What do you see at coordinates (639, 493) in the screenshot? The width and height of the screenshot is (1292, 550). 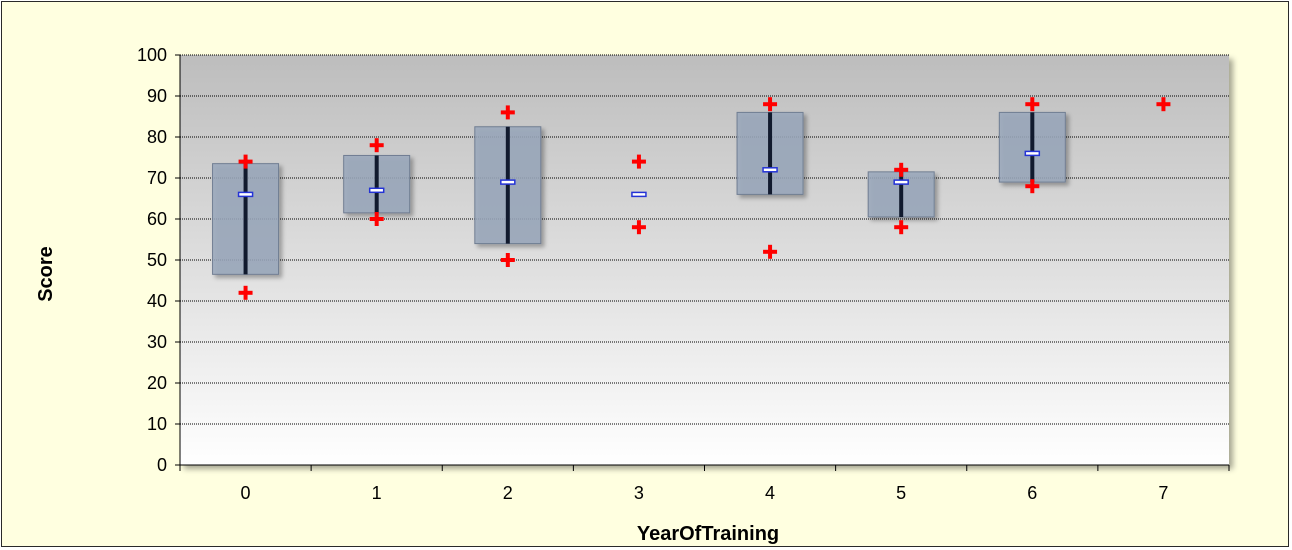 I see `x-tick-label-3: 3` at bounding box center [639, 493].